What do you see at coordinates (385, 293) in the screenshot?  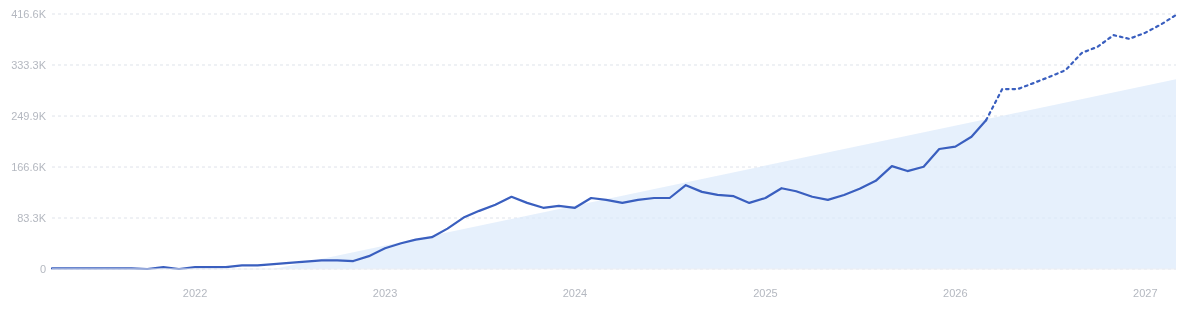 I see `x-tick-label: 2023` at bounding box center [385, 293].